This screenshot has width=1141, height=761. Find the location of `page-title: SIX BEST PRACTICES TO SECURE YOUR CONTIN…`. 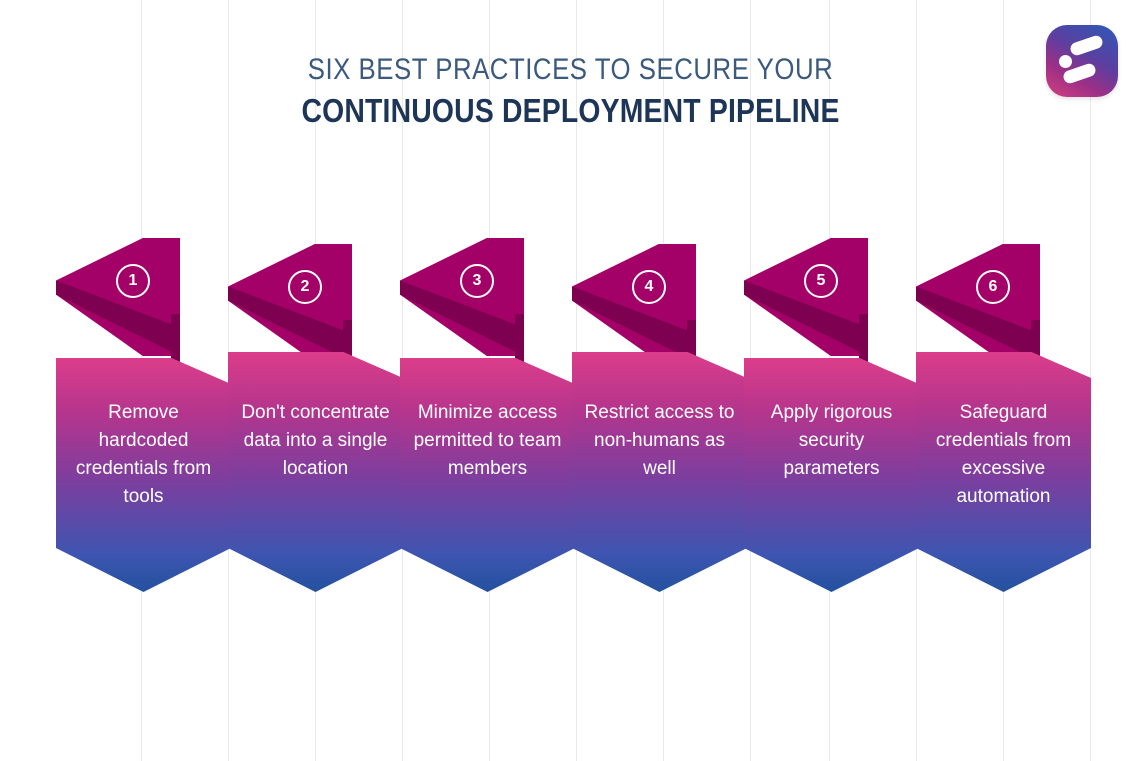

page-title: SIX BEST PRACTICES TO SECURE YOUR CONTIN… is located at coordinates (570, 92).